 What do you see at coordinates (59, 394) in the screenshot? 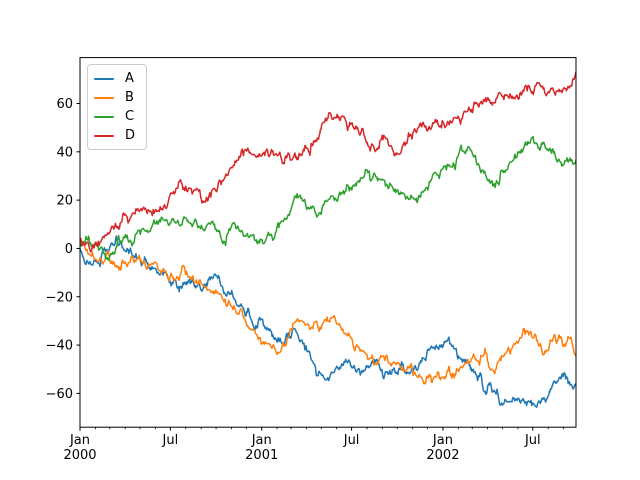
I see `y-tick-label: −60` at bounding box center [59, 394].